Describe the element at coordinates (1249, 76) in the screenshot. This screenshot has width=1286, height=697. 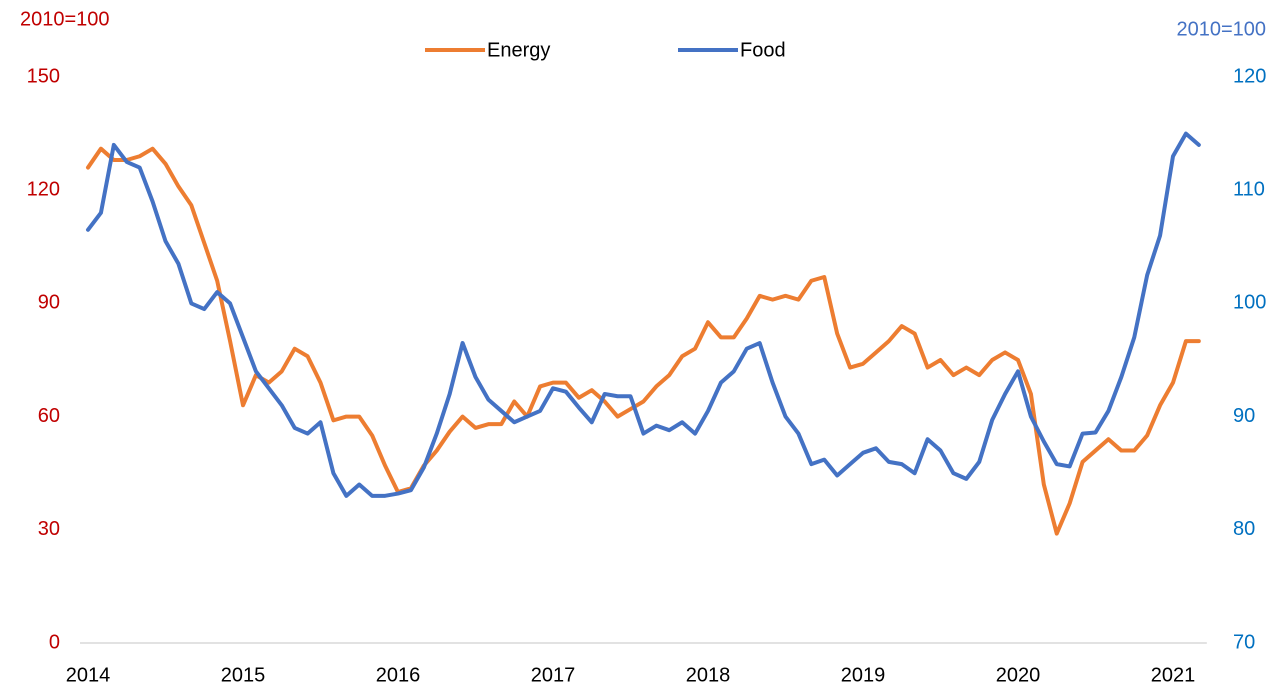
I see `y2-tick-label: 120` at that location.